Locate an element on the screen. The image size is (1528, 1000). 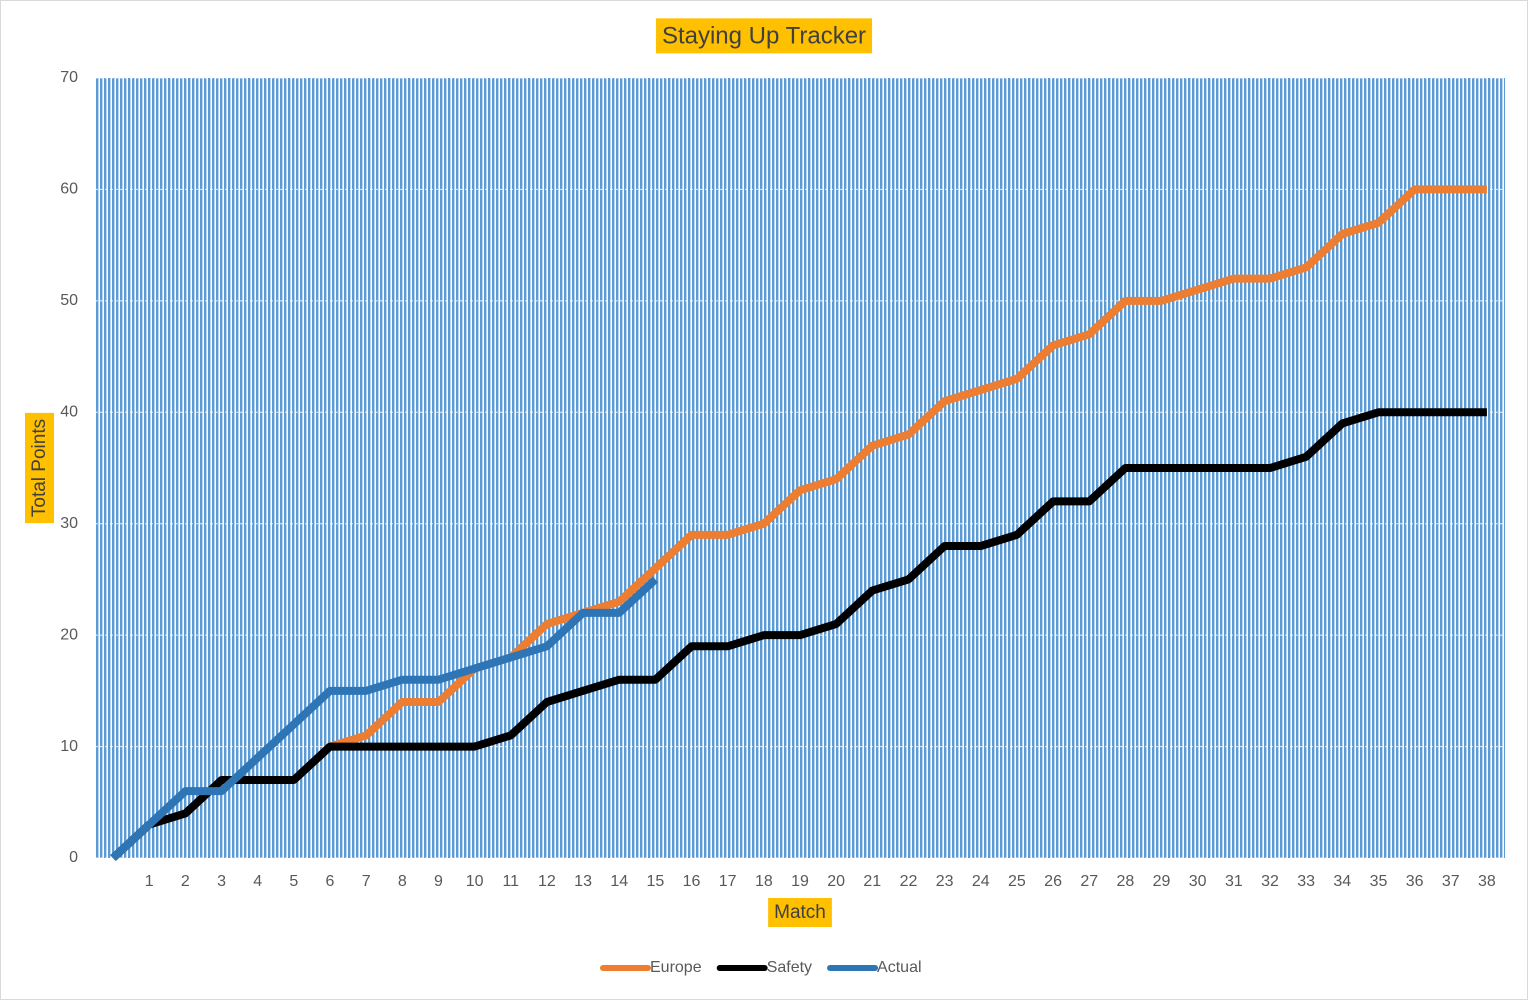
y-axis-label: Total Points is located at coordinates (39, 468).